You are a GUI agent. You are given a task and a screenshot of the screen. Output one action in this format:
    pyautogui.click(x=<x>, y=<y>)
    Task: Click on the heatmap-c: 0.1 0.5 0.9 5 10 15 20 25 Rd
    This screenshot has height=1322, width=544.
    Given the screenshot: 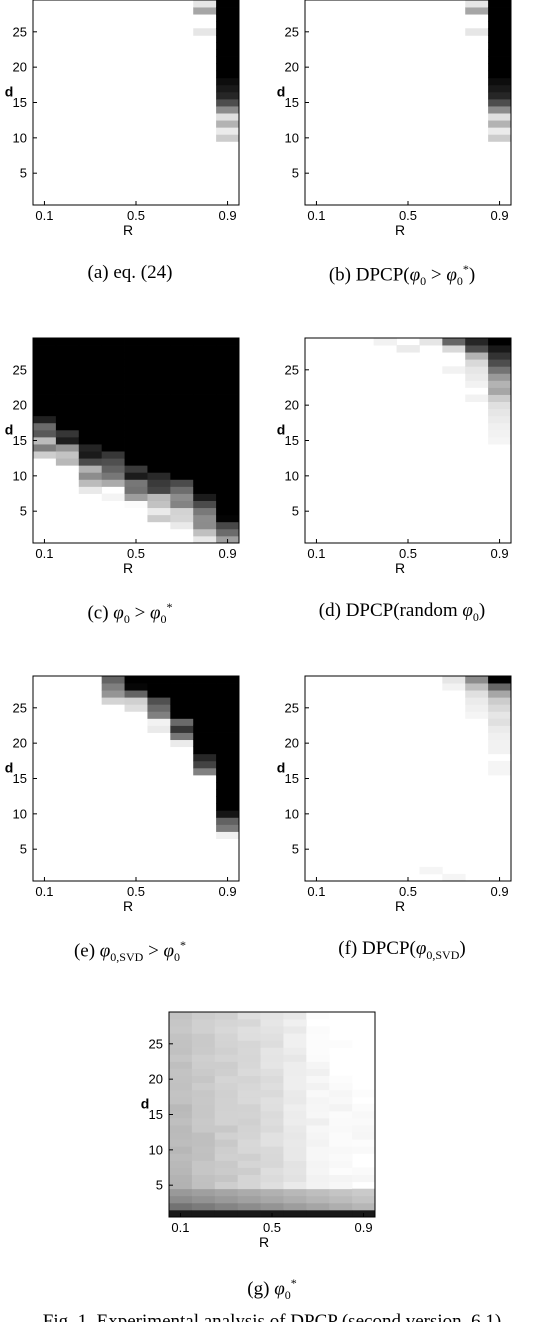 What is the action you would take?
    pyautogui.click(x=122, y=456)
    